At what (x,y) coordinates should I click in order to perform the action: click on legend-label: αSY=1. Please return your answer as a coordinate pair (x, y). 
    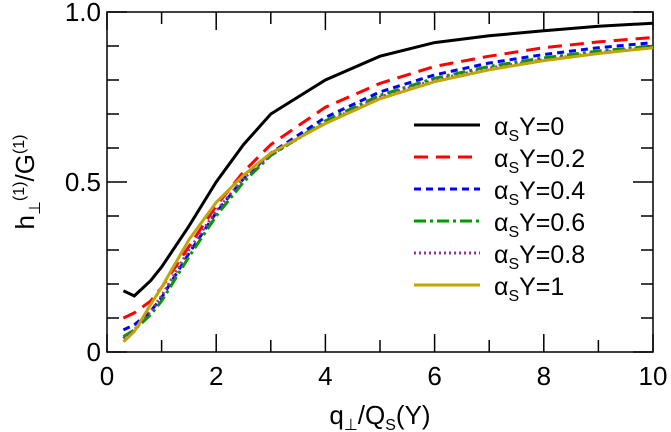
    Looking at the image, I should click on (529, 289).